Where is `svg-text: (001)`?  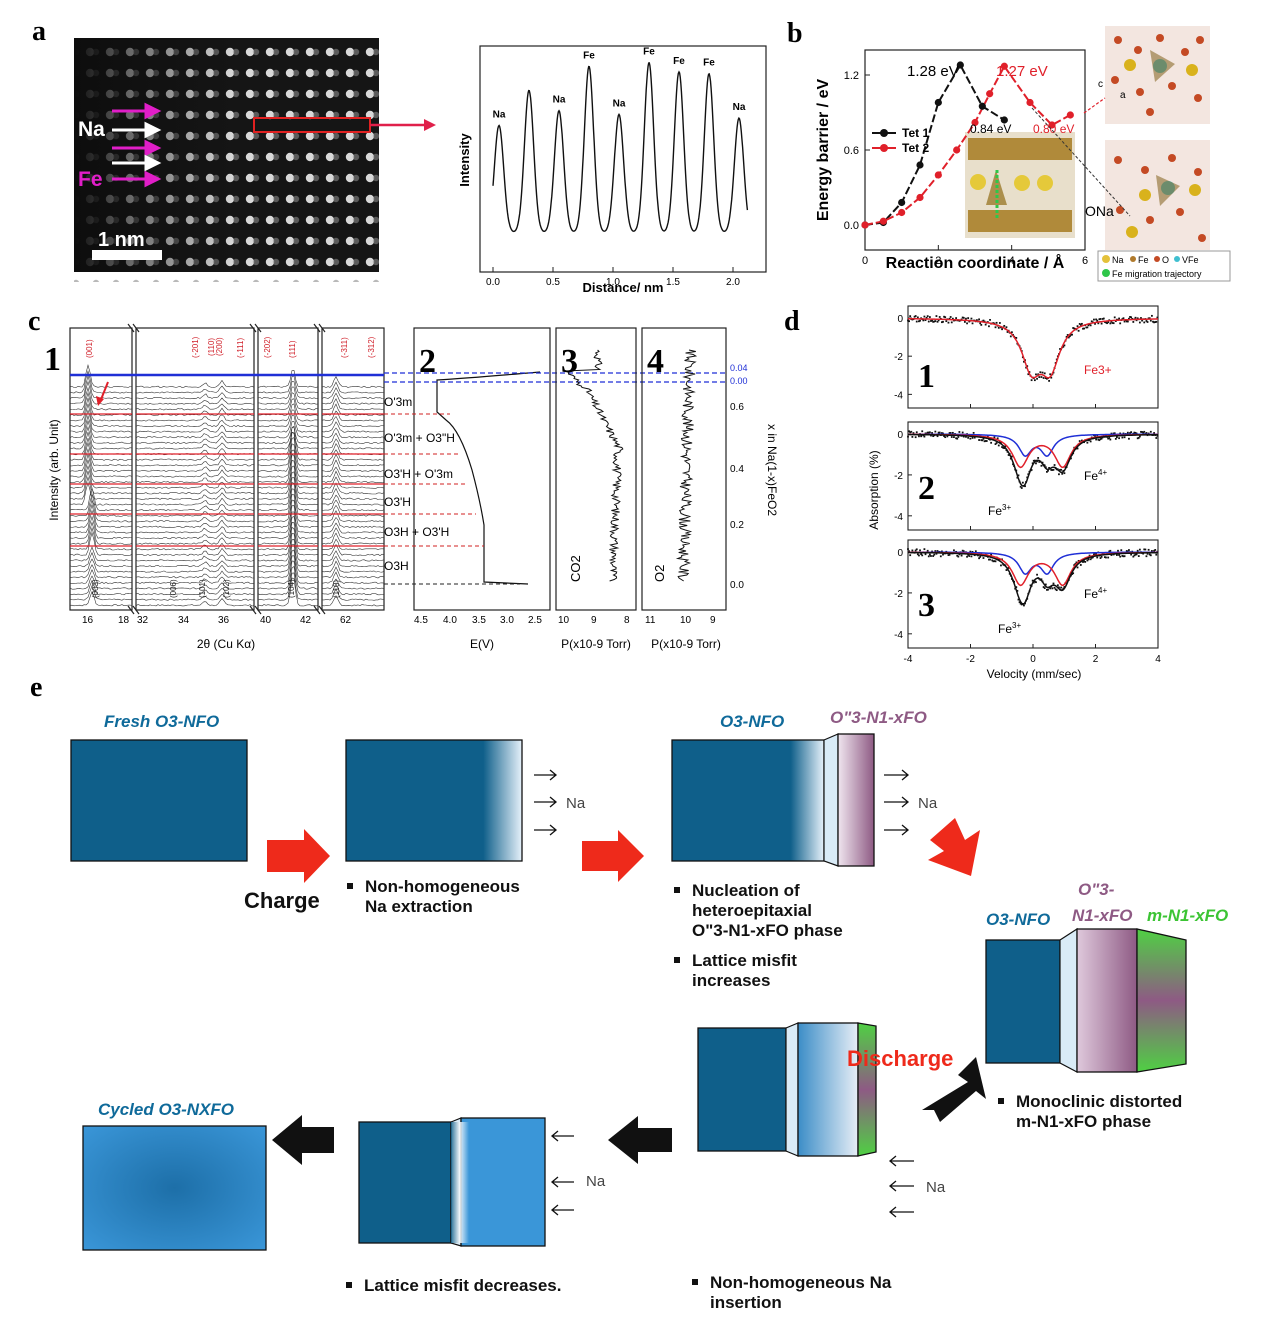 svg-text: (001) is located at coordinates (89, 348).